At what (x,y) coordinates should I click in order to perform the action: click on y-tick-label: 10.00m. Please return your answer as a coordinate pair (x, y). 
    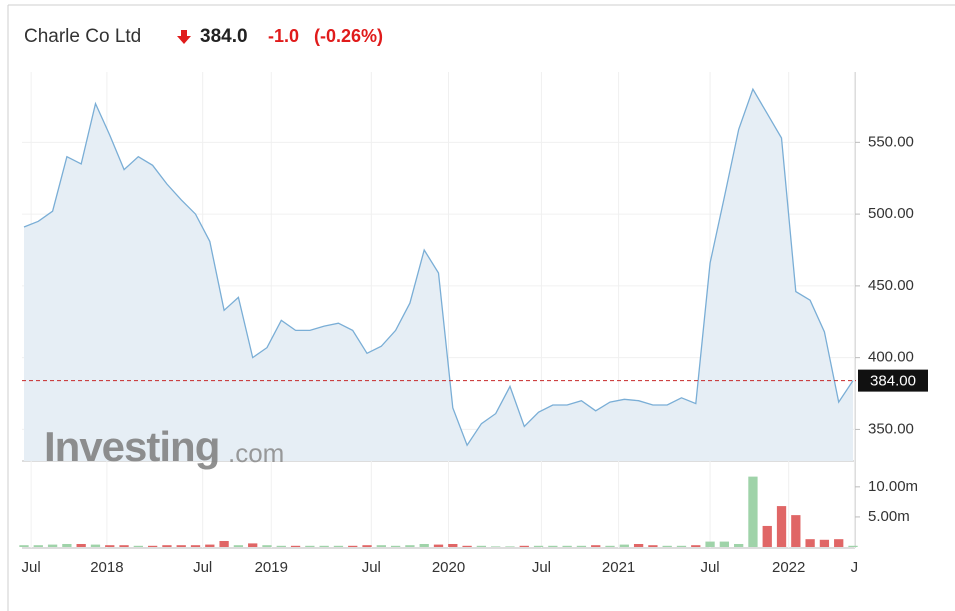
    Looking at the image, I should click on (893, 486).